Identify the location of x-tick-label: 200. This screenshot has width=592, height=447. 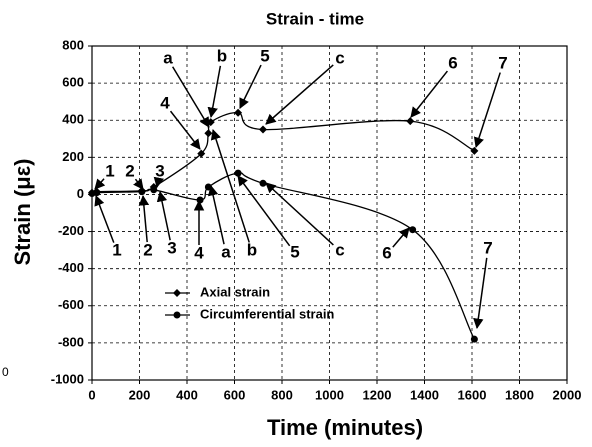
(140, 394).